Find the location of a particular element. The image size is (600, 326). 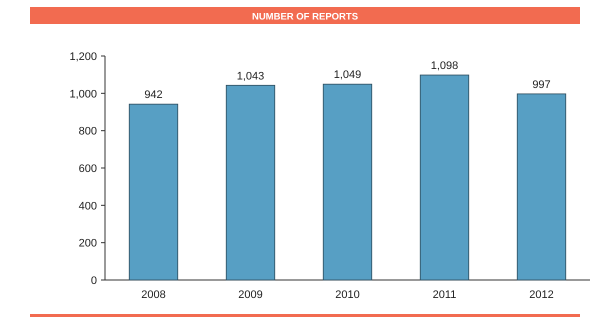

x-tick-label: 2008 is located at coordinates (153, 295).